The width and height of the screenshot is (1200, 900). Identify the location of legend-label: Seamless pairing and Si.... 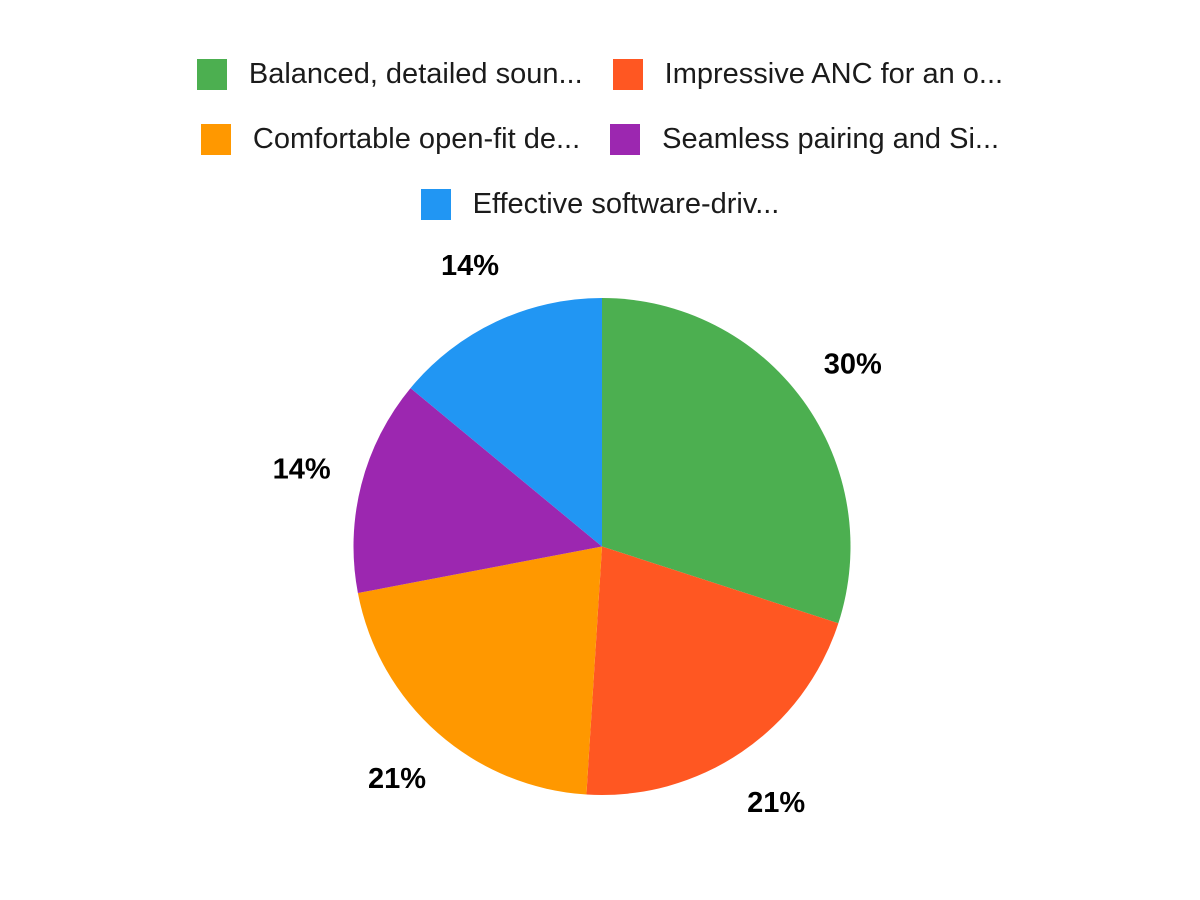
(831, 139).